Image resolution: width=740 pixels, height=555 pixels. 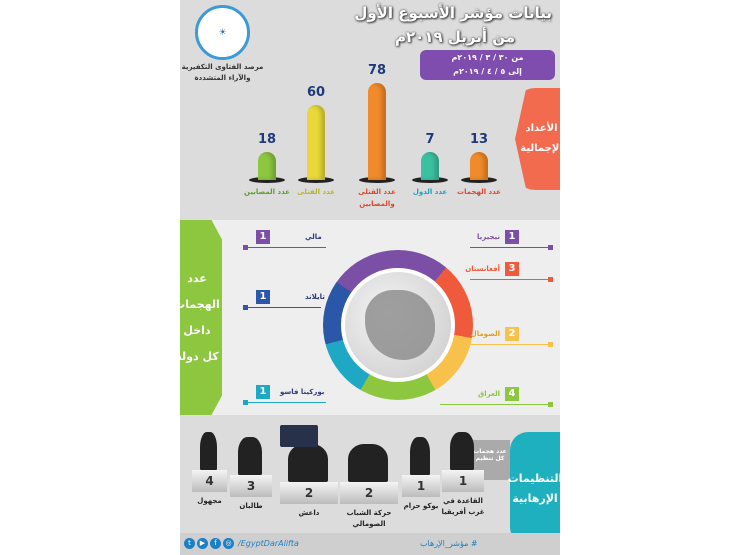 I want to click on footer: t ▶ f ◎ /EgyptDarAlifta # مؤشر_الإرهاب, so click(x=370, y=544).